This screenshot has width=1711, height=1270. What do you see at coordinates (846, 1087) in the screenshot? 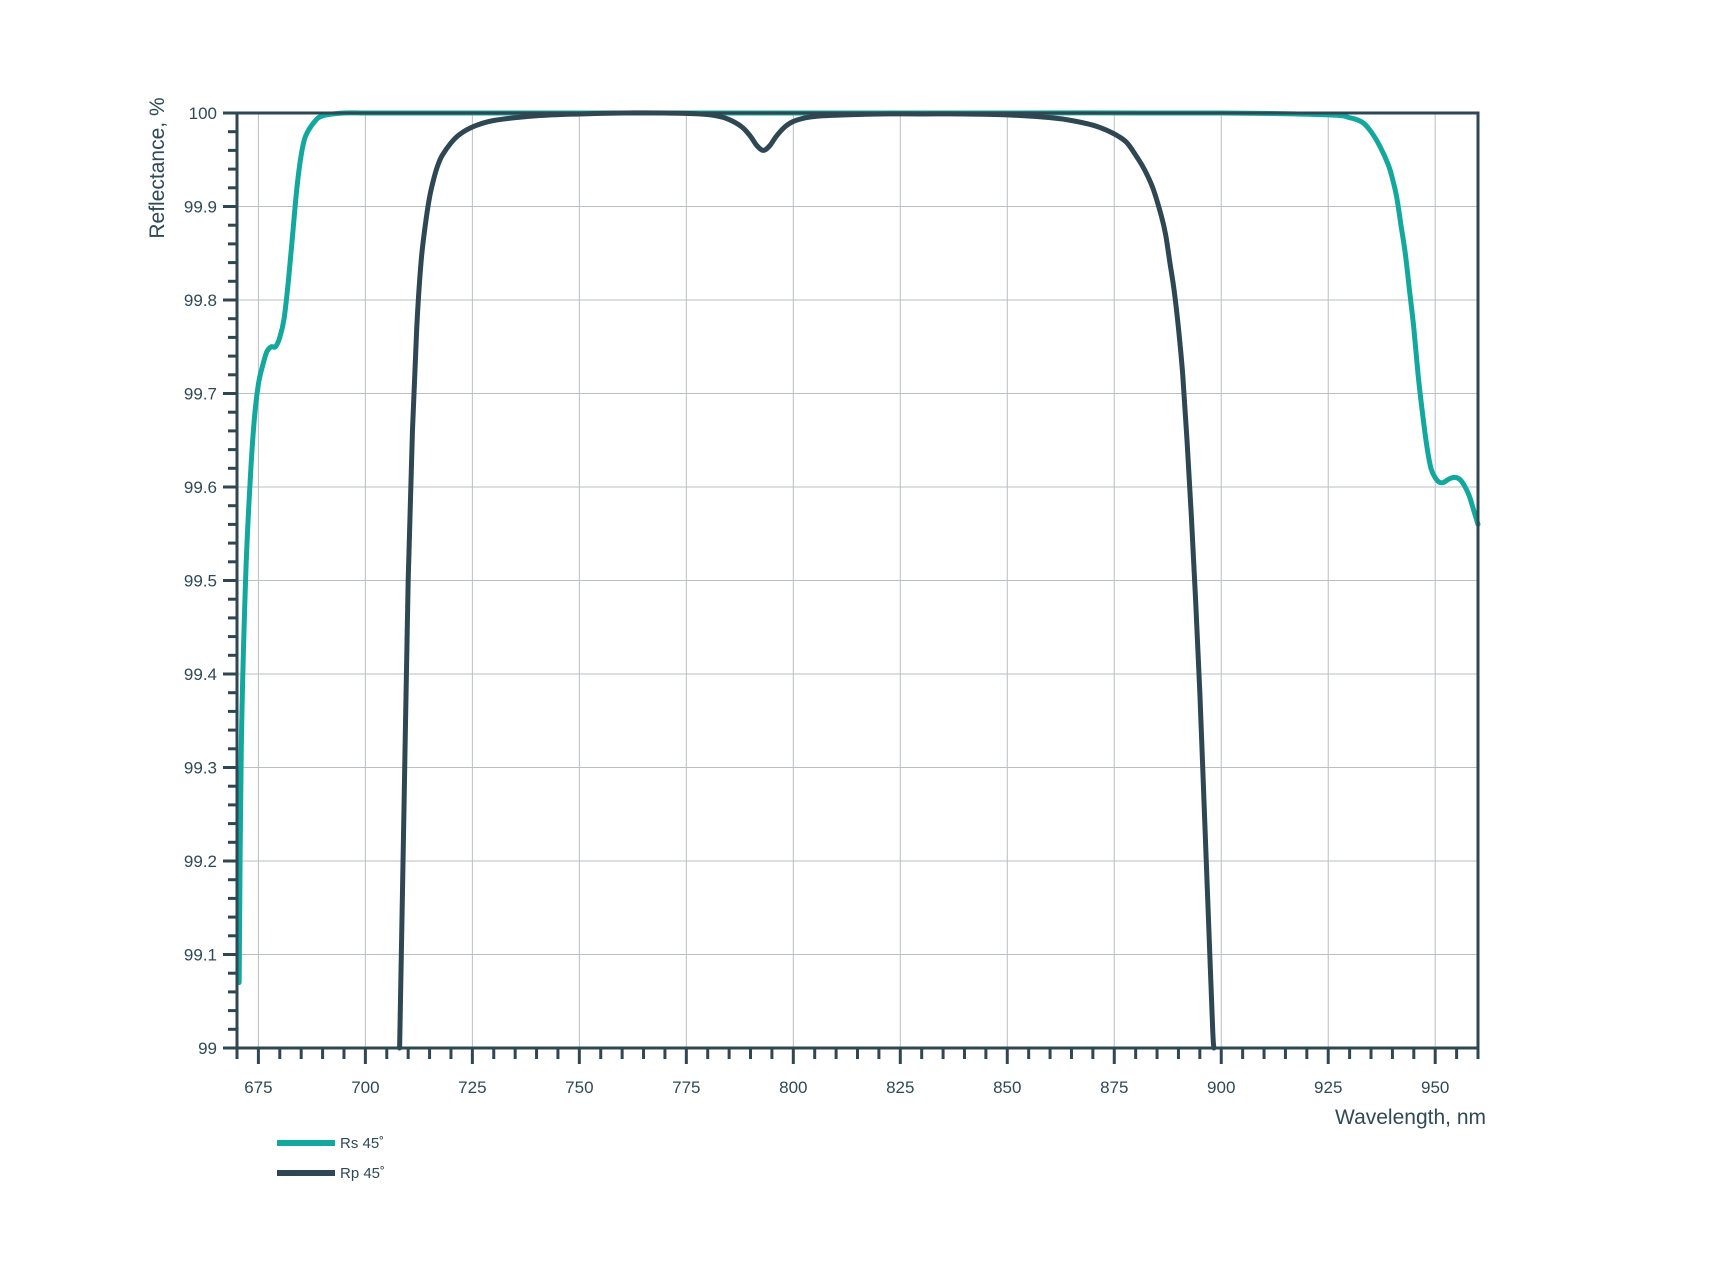
I see `x-tick-labels: 675 700 725 750 775 800 825 850 875 900 925 950` at bounding box center [846, 1087].